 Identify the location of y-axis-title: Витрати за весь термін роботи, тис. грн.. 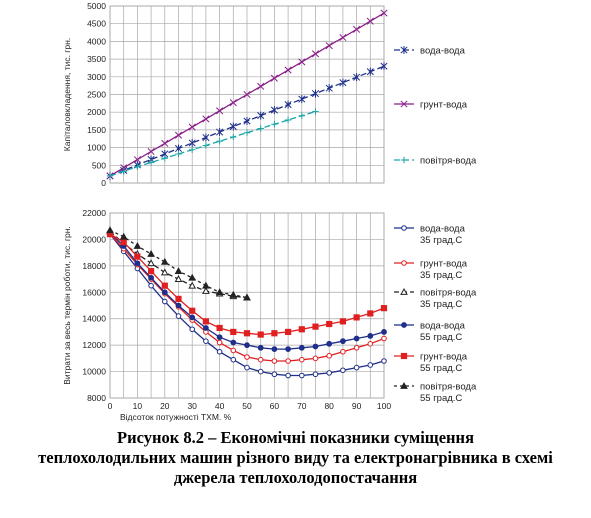
(67, 305).